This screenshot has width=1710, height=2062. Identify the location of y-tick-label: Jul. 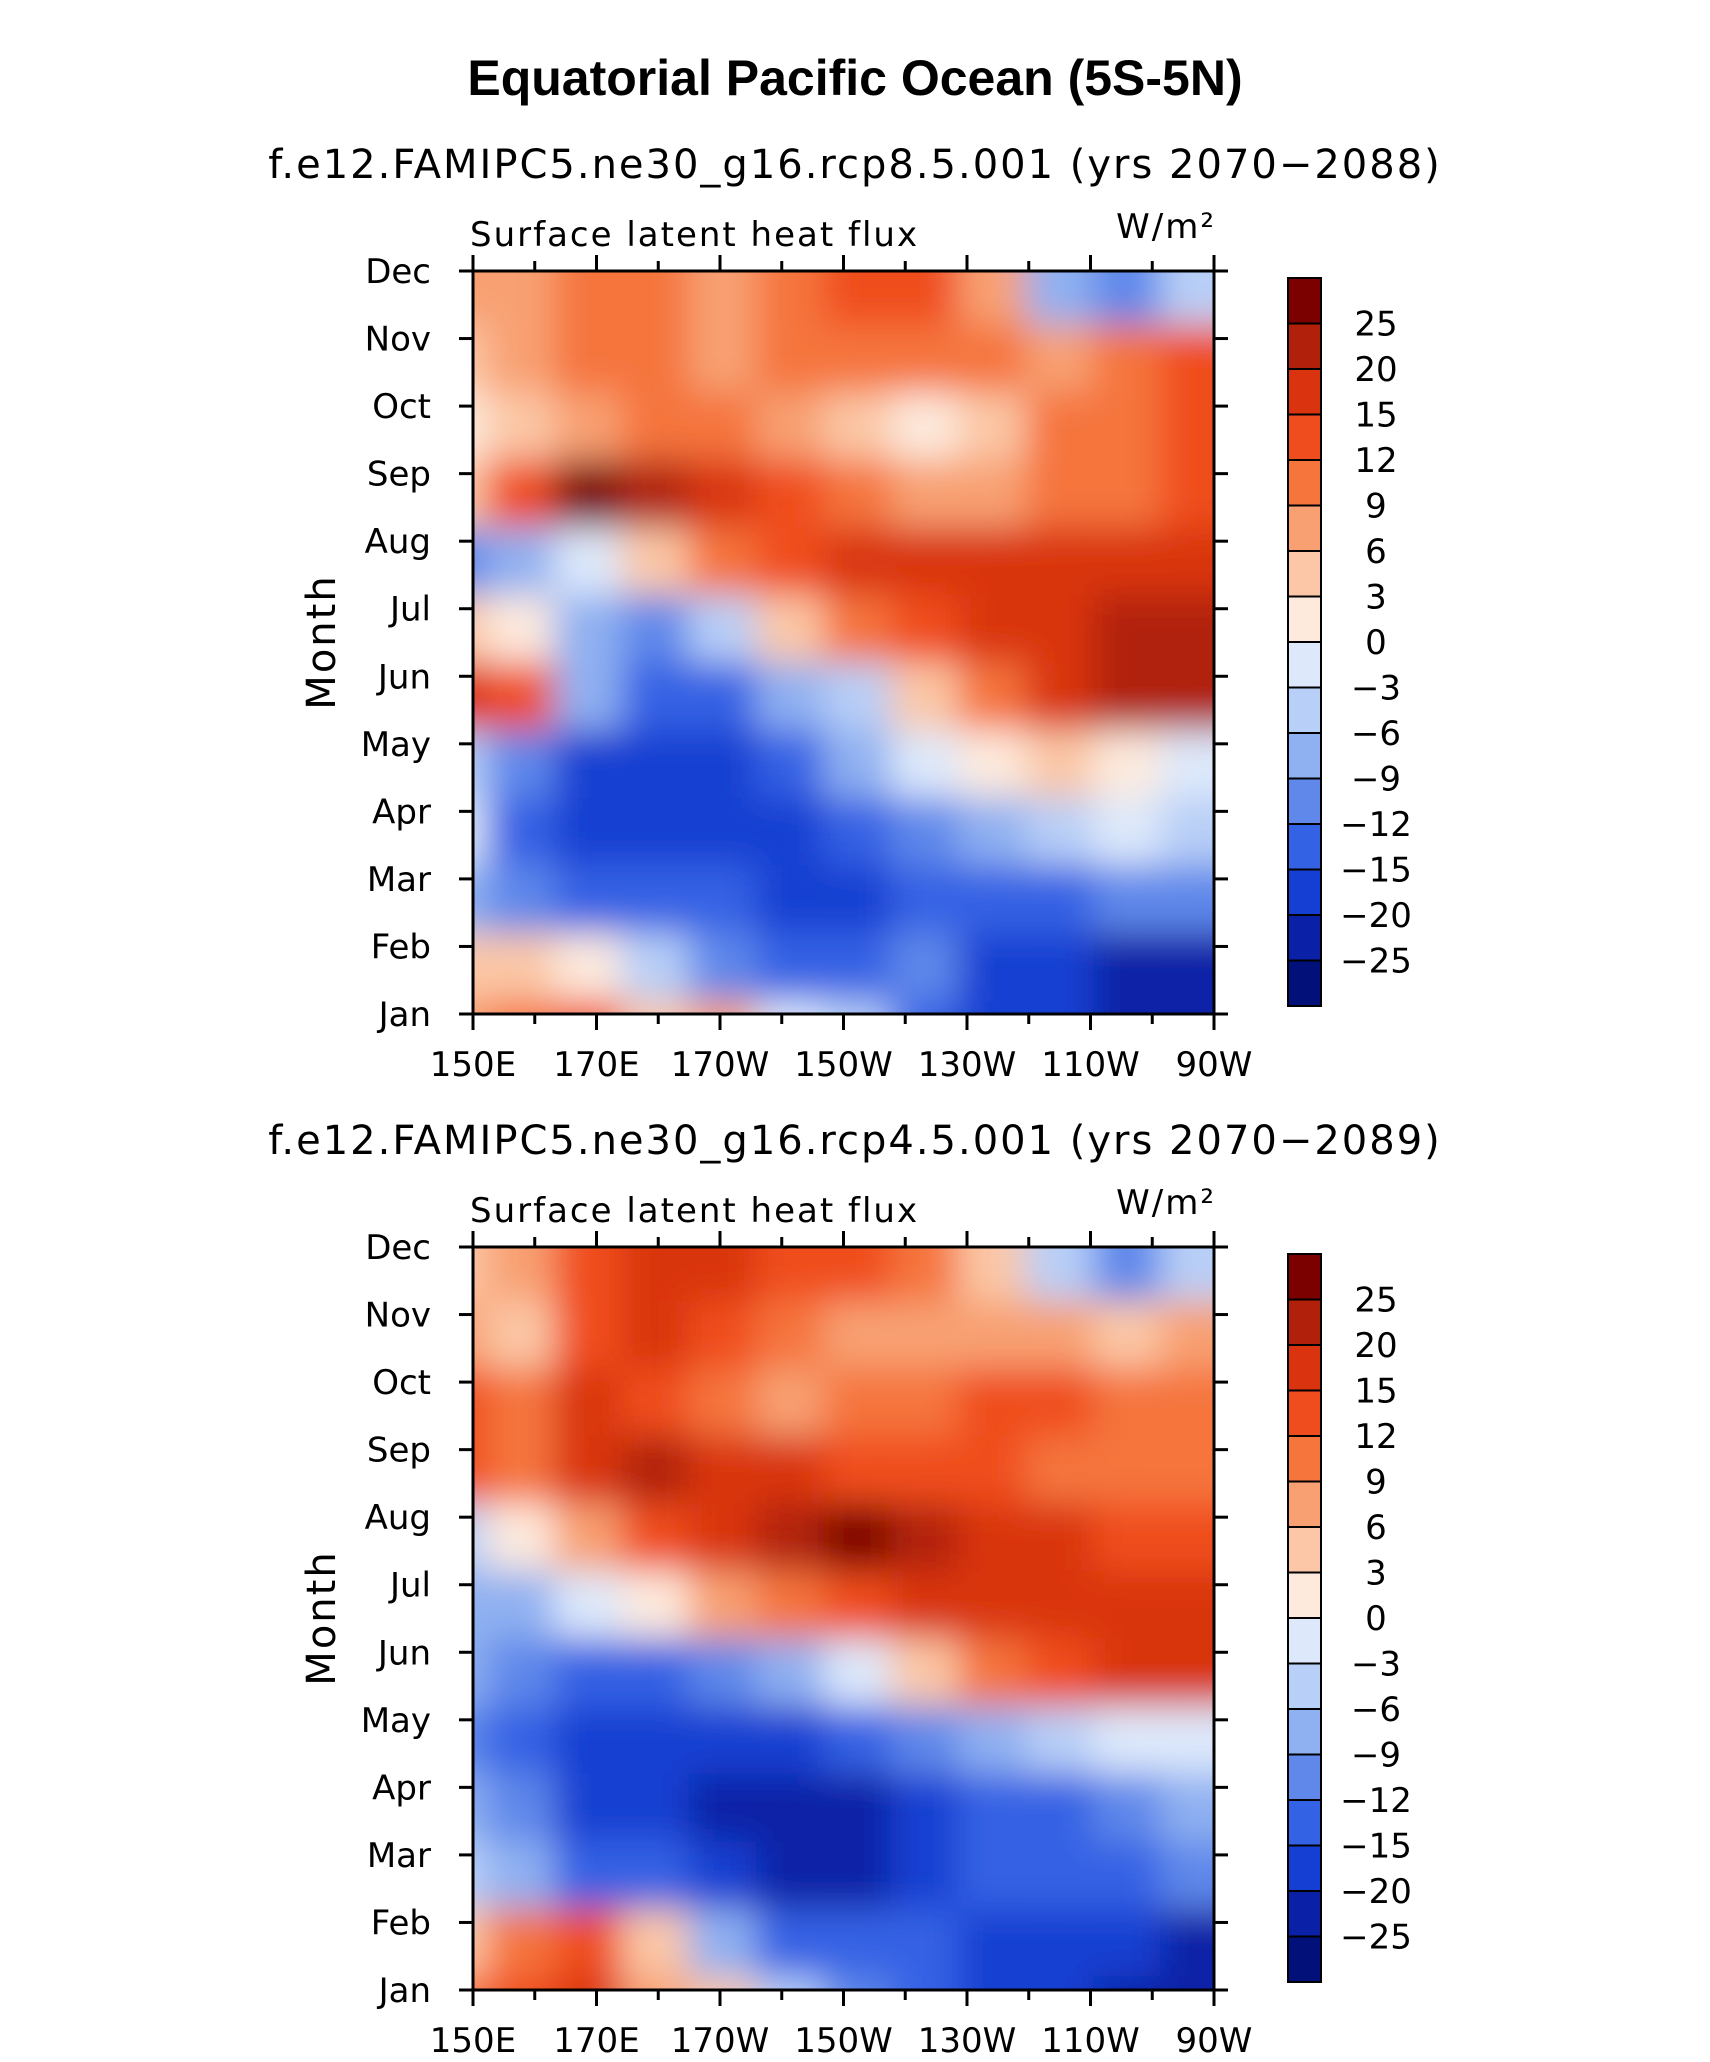
(409, 610).